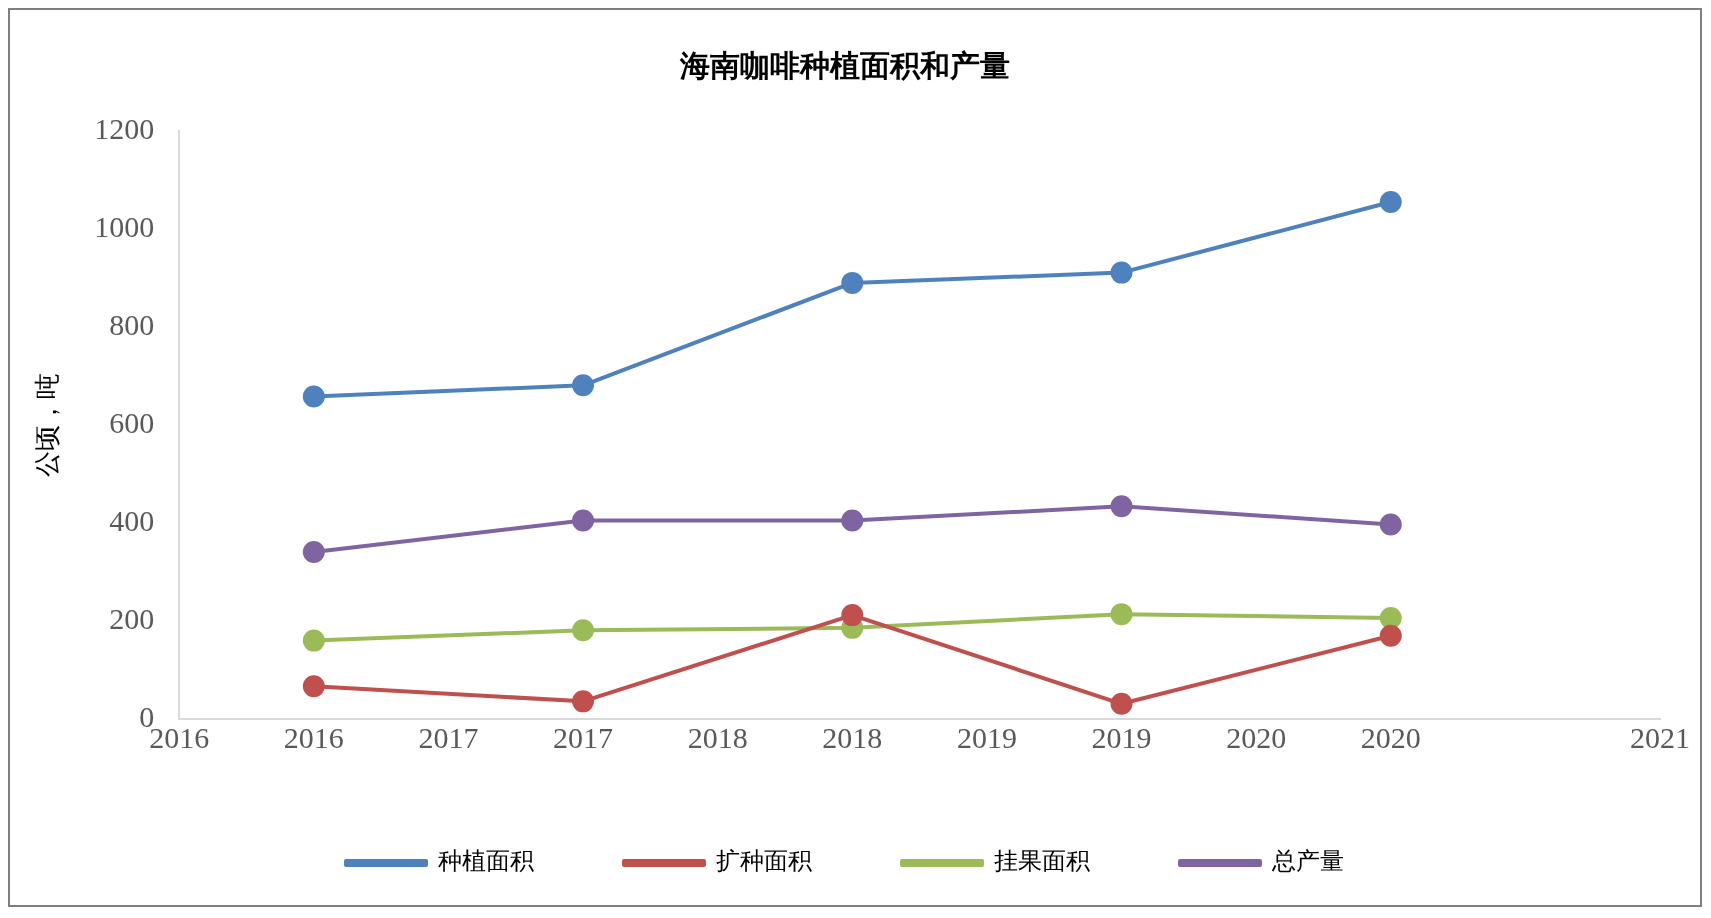 Image resolution: width=1711 pixels, height=918 pixels. What do you see at coordinates (124, 128) in the screenshot?
I see `y-tick-label: 1200` at bounding box center [124, 128].